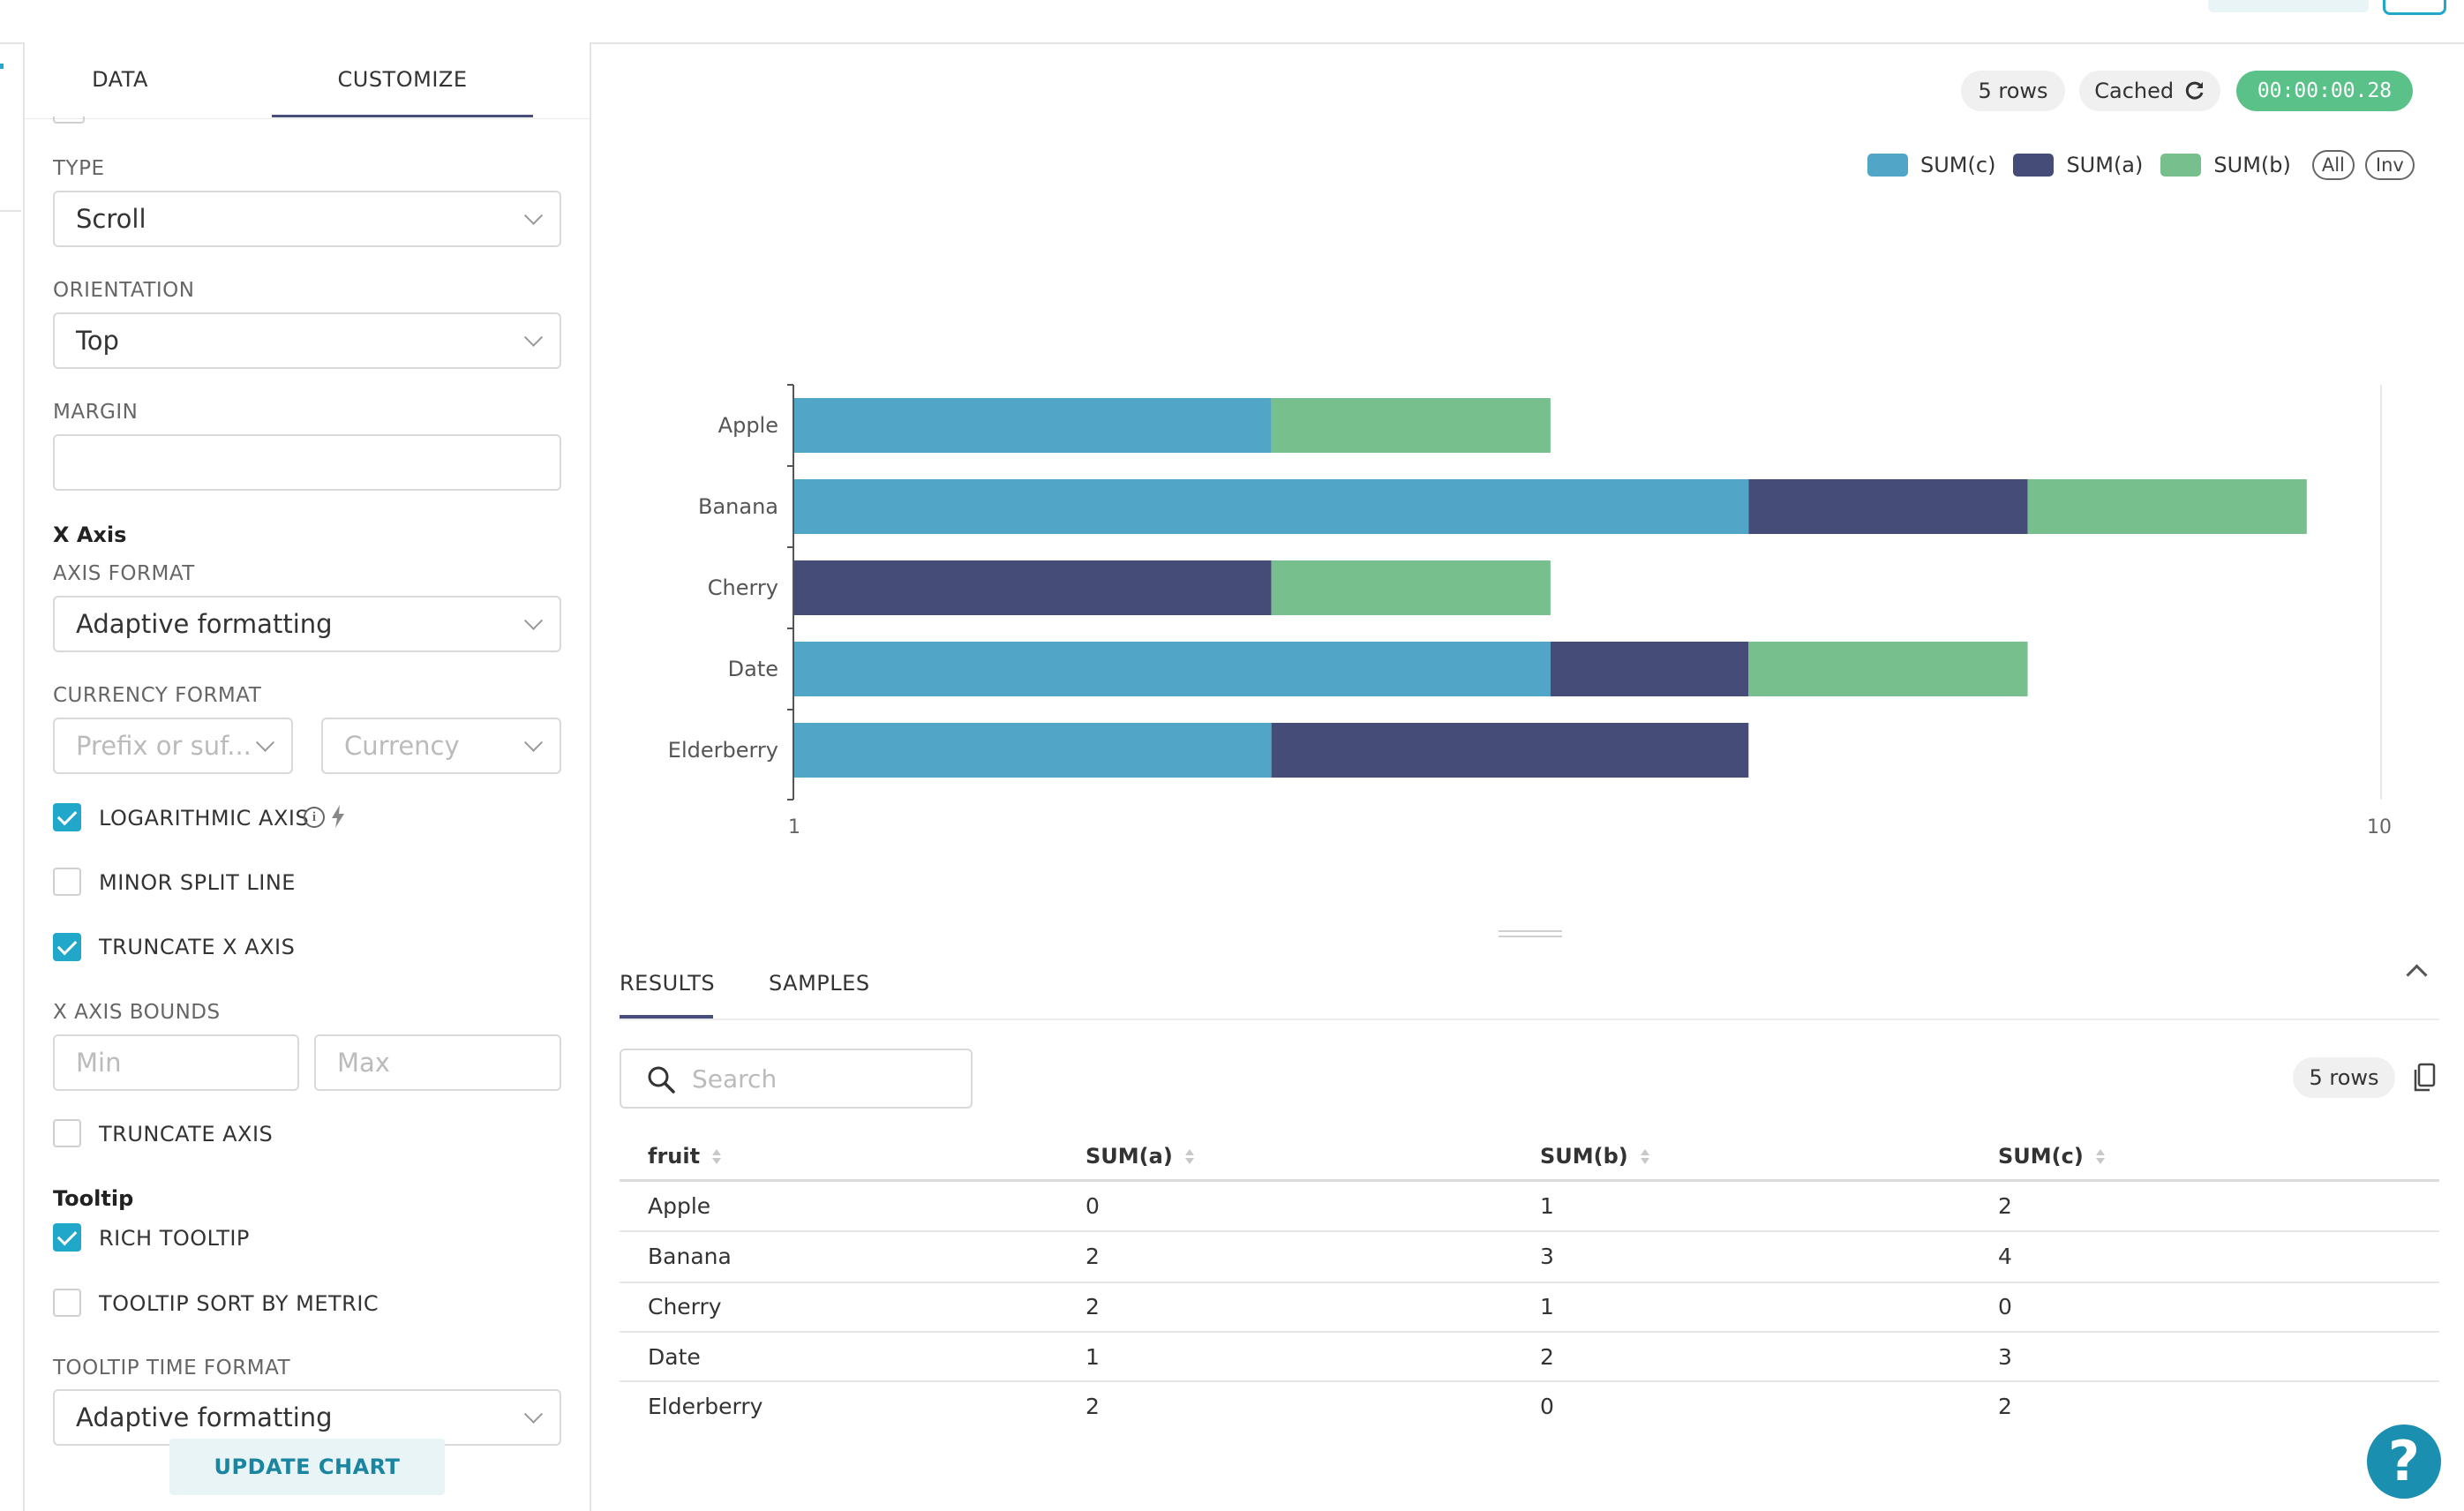 The width and height of the screenshot is (2464, 1511). Describe the element at coordinates (1531, 936) in the screenshot. I see `resize-handle-bottom` at that location.